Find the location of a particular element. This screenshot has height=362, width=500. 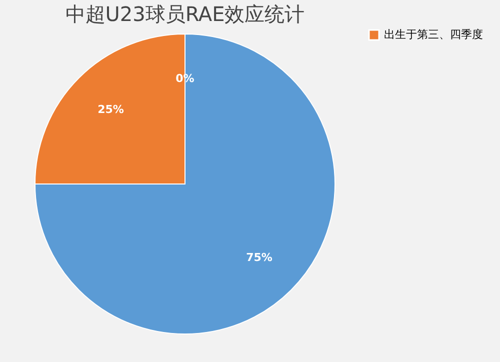

data-label: 75% is located at coordinates (259, 257).